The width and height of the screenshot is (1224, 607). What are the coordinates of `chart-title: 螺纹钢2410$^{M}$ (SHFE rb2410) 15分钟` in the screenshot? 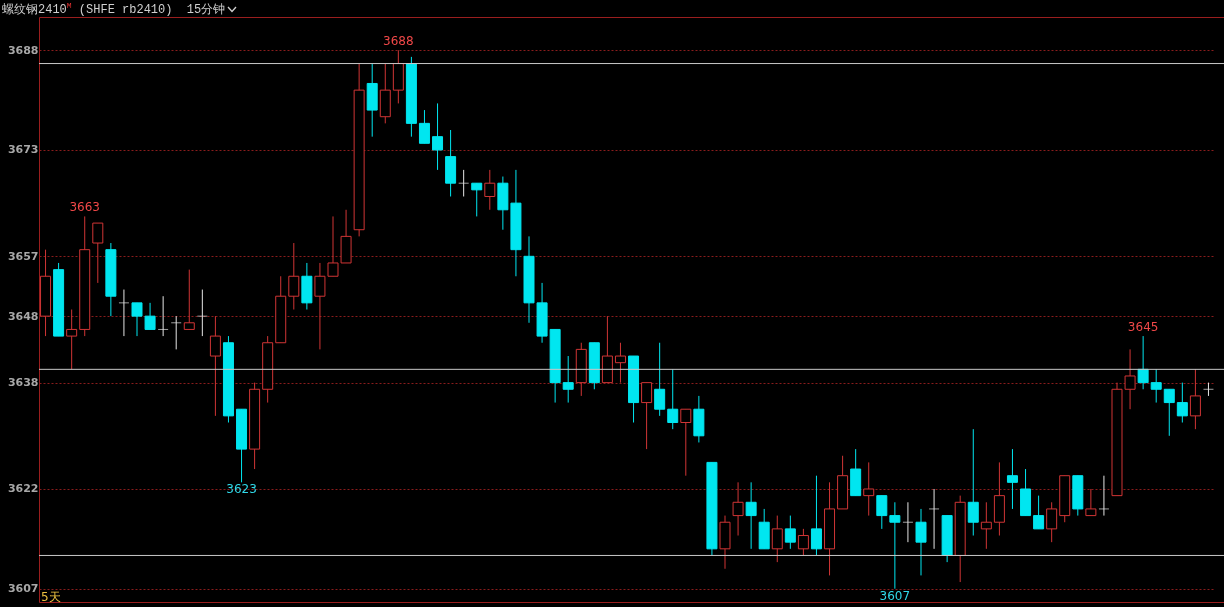 It's located at (114, 9).